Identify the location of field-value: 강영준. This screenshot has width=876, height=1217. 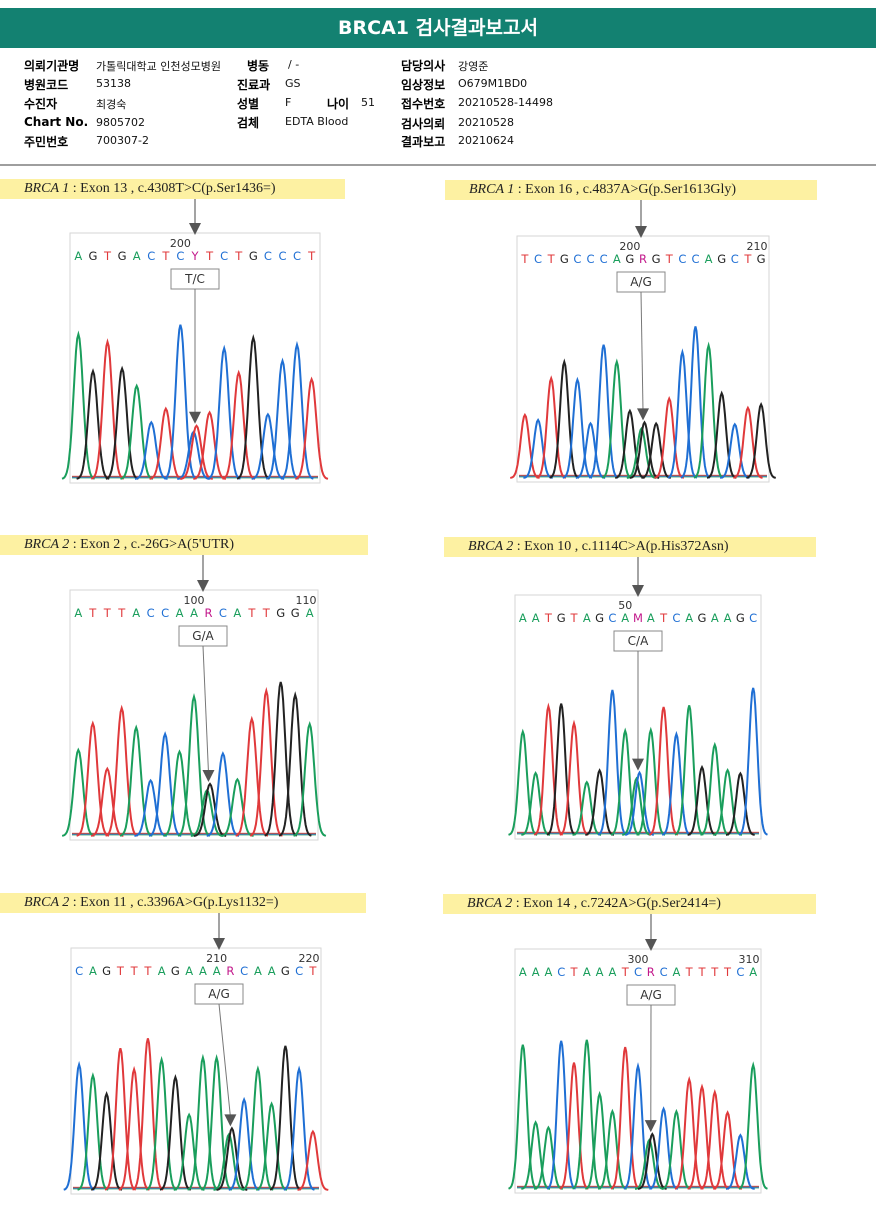
(473, 66).